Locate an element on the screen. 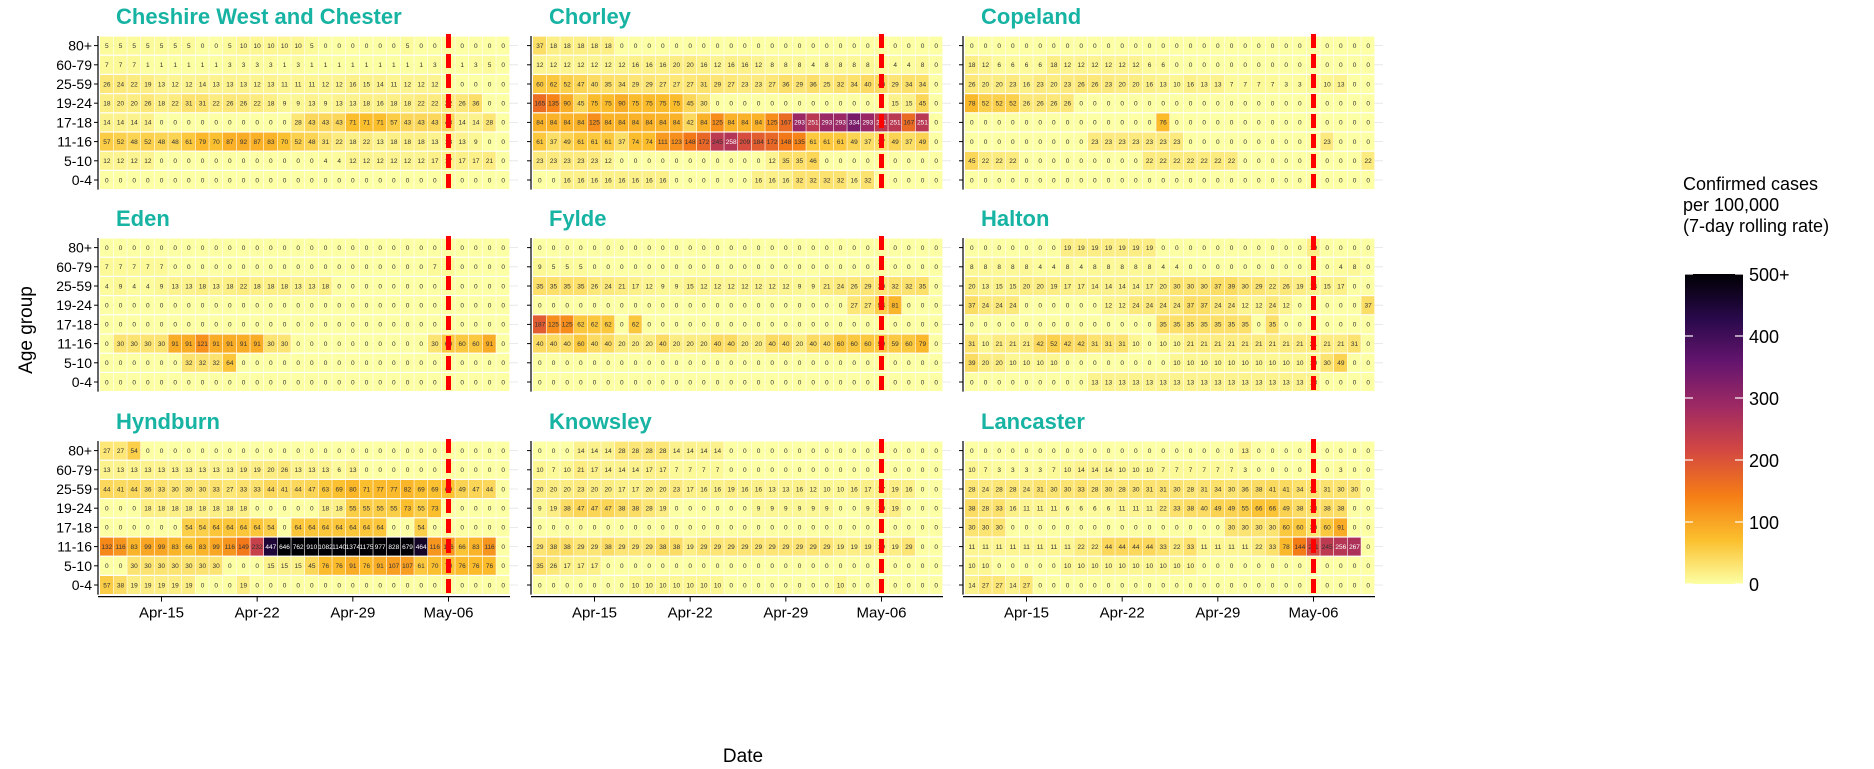 The width and height of the screenshot is (1874, 769). cell-value-label: 41 is located at coordinates (1273, 489).